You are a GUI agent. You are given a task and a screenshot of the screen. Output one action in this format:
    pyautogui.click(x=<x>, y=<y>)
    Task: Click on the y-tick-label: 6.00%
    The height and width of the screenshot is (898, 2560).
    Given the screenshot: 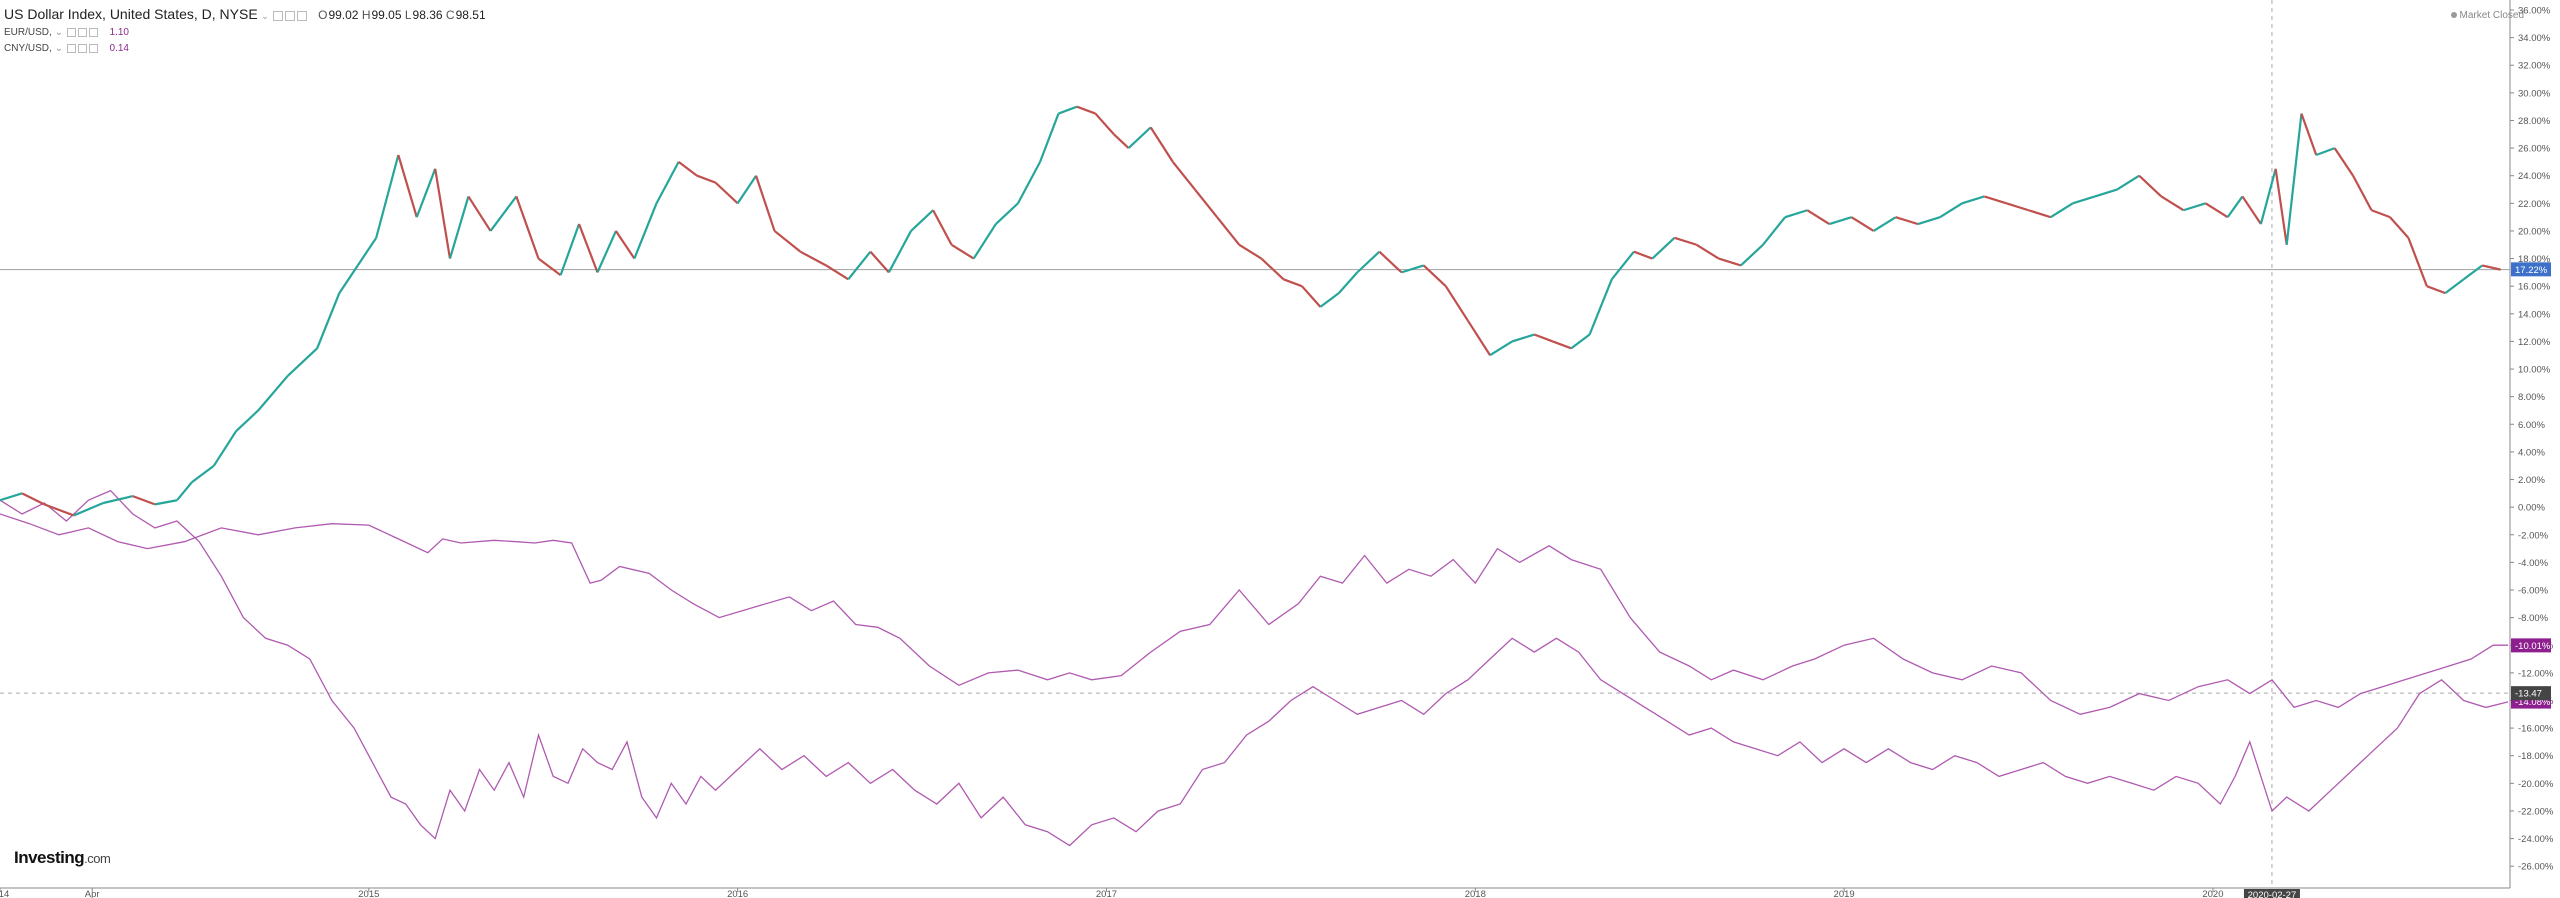 What is the action you would take?
    pyautogui.click(x=2531, y=425)
    